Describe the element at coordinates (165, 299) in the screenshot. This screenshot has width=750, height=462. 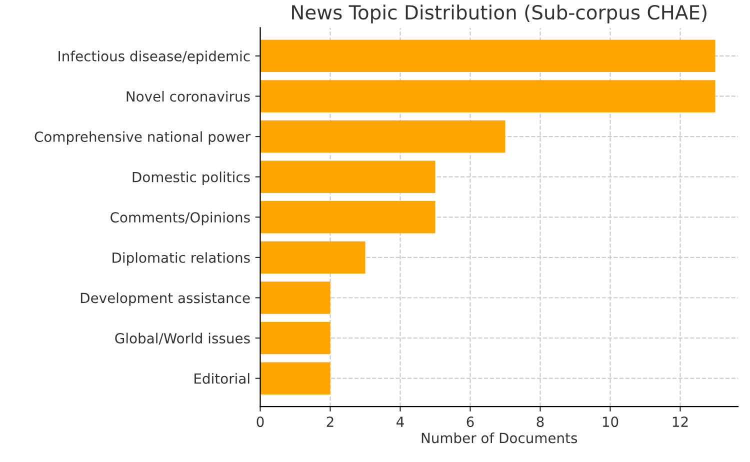
I see `y-tick-label: Development assistance` at that location.